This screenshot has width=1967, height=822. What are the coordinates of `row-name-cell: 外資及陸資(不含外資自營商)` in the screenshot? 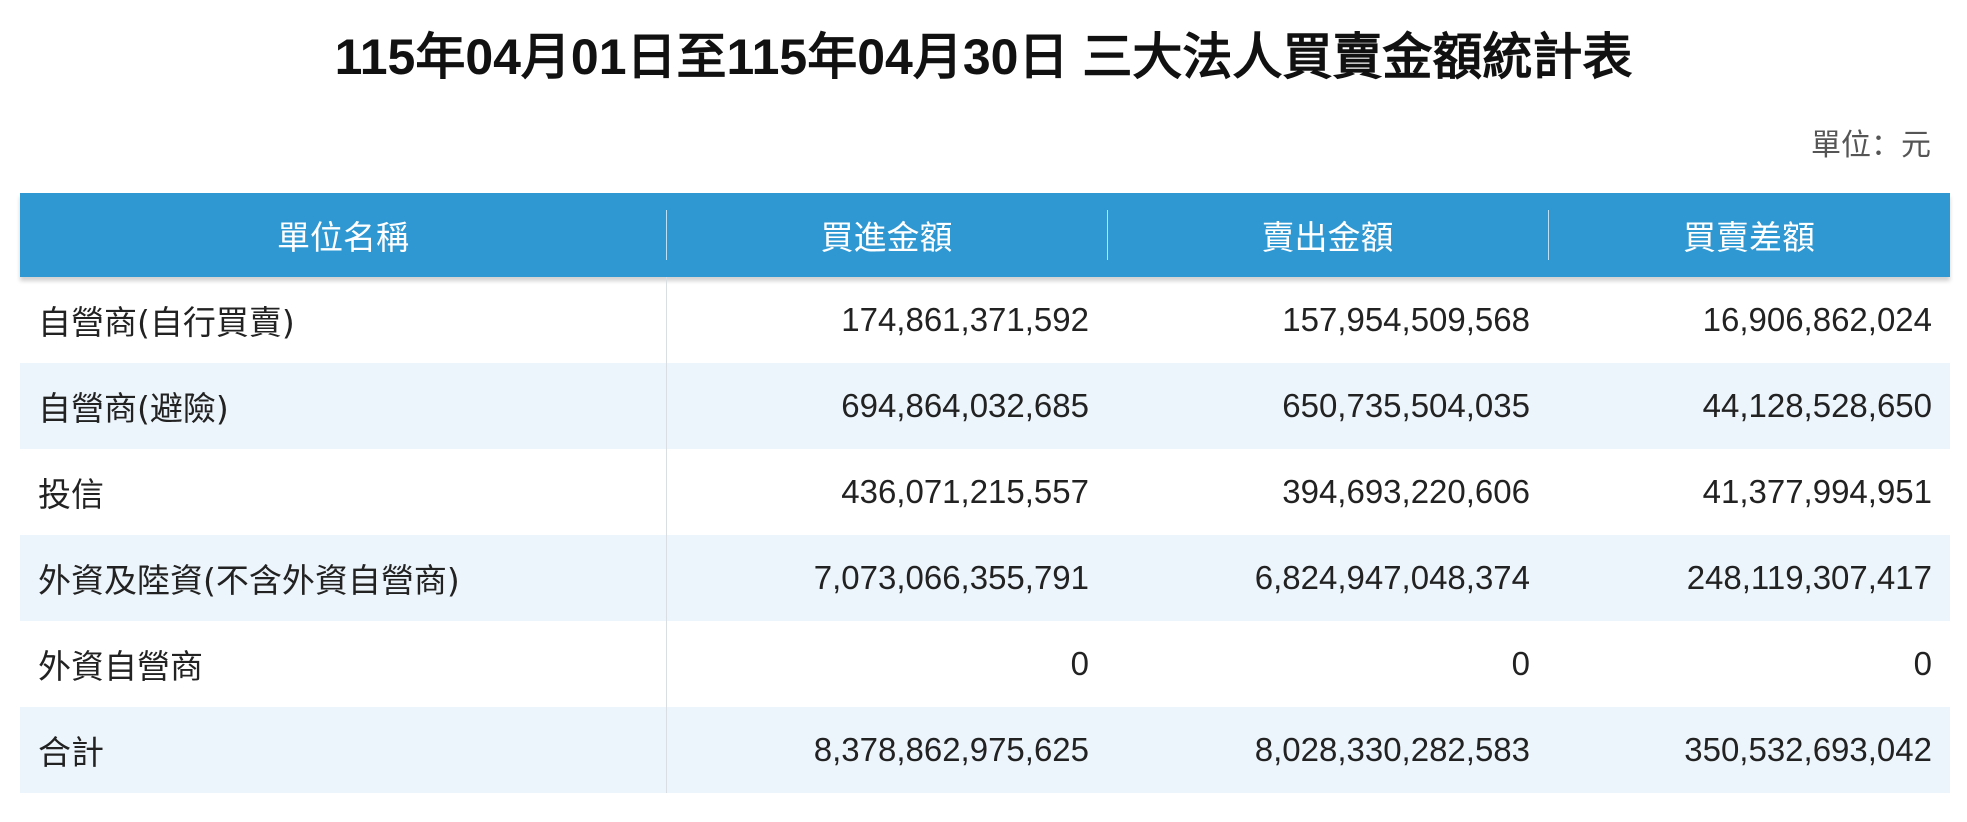 It's located at (343, 578).